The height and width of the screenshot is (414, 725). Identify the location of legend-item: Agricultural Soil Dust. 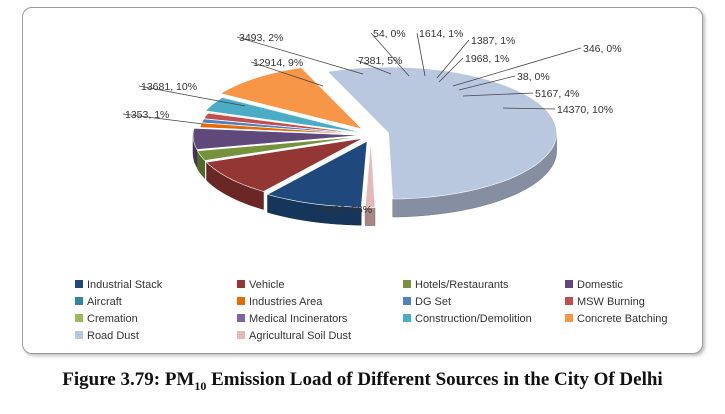
(294, 336).